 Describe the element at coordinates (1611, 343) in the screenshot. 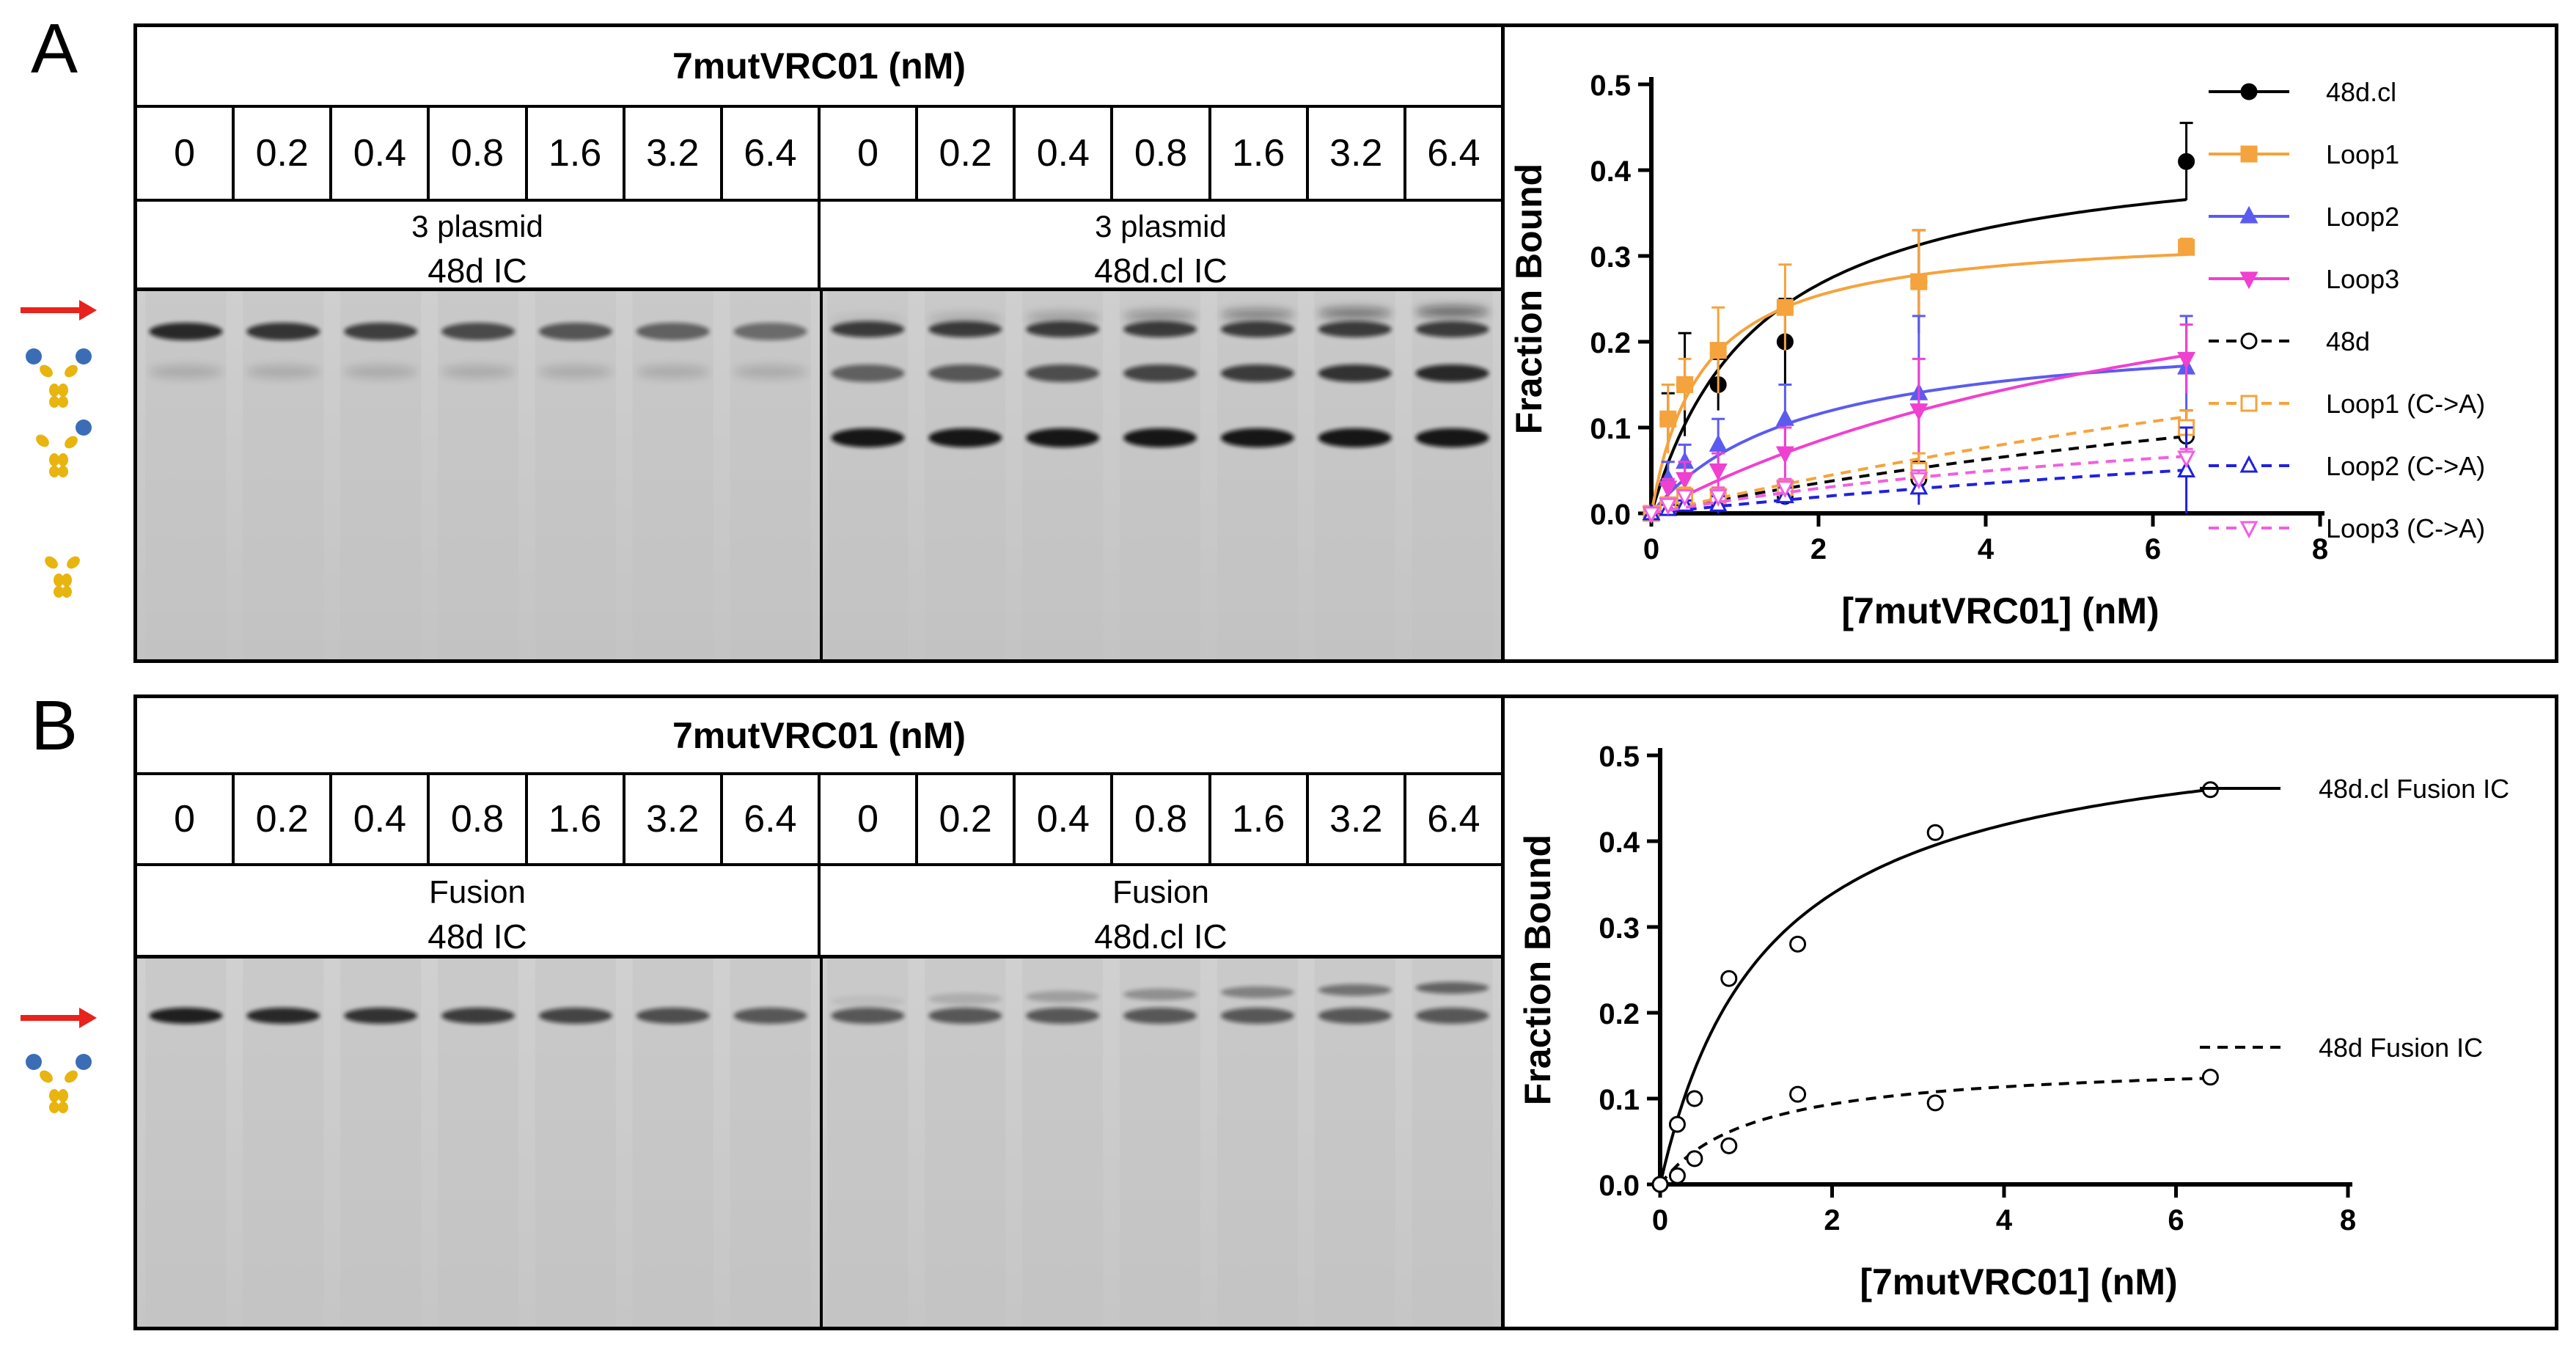

I see `y-tick-label: 0.2` at that location.